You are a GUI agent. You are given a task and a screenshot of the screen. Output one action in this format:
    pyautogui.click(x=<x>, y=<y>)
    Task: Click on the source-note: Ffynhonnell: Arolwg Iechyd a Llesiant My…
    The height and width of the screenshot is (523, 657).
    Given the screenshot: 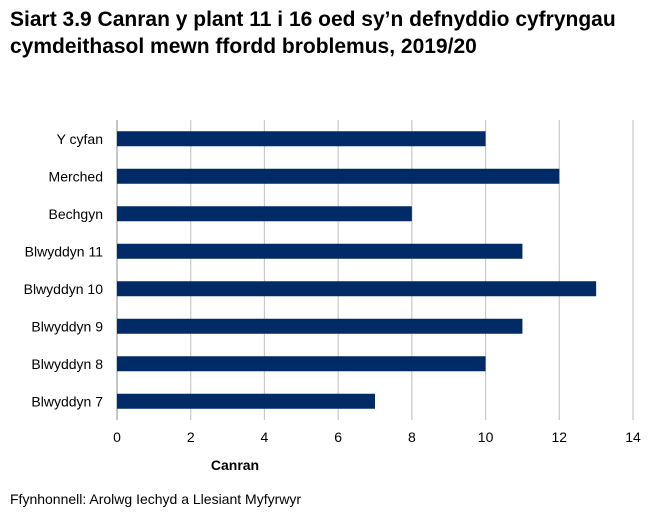 What is the action you would take?
    pyautogui.click(x=156, y=499)
    